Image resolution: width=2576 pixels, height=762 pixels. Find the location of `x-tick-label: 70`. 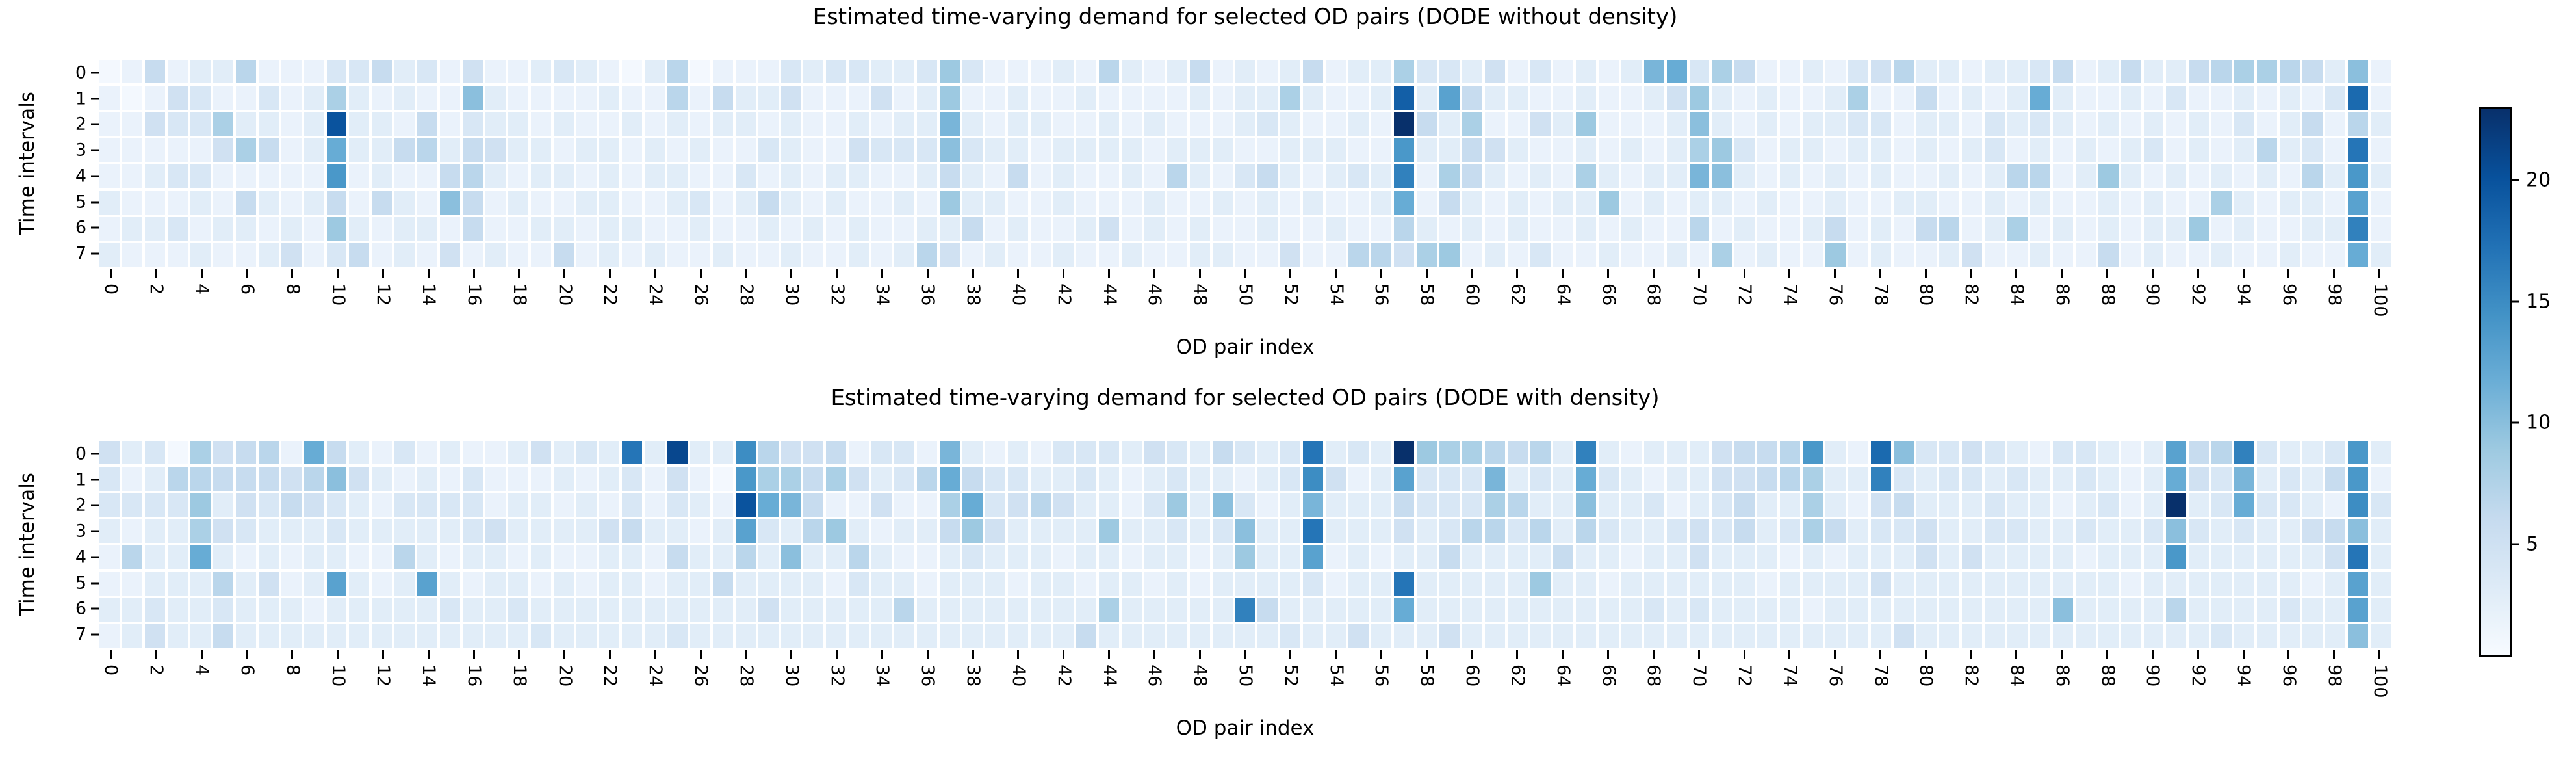

x-tick-label: 70 is located at coordinates (1700, 675).